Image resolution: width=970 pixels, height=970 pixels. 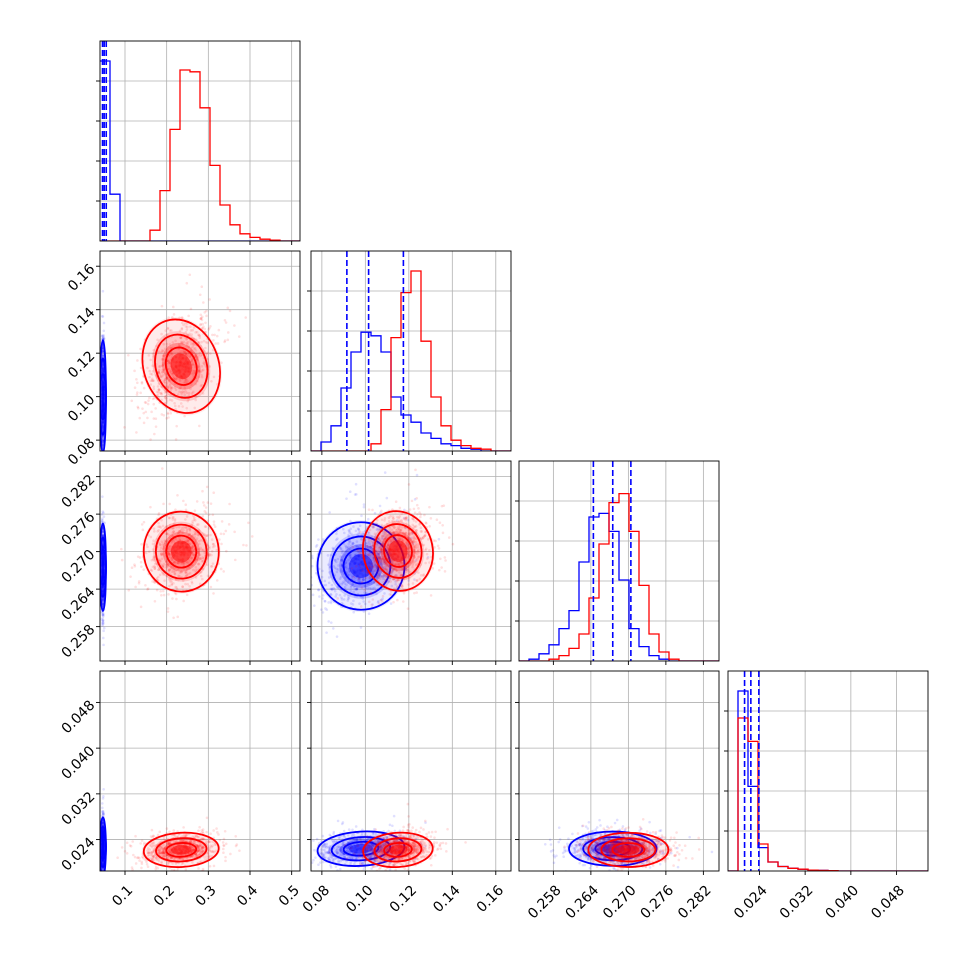 What do you see at coordinates (122, 896) in the screenshot?
I see `x-tick-label: 0.1` at bounding box center [122, 896].